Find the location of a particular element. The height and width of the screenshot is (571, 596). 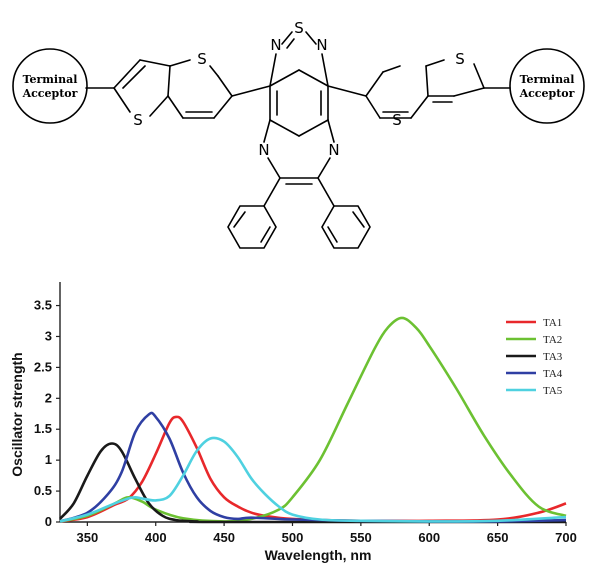

x-tick-label: 350 is located at coordinates (87, 537).